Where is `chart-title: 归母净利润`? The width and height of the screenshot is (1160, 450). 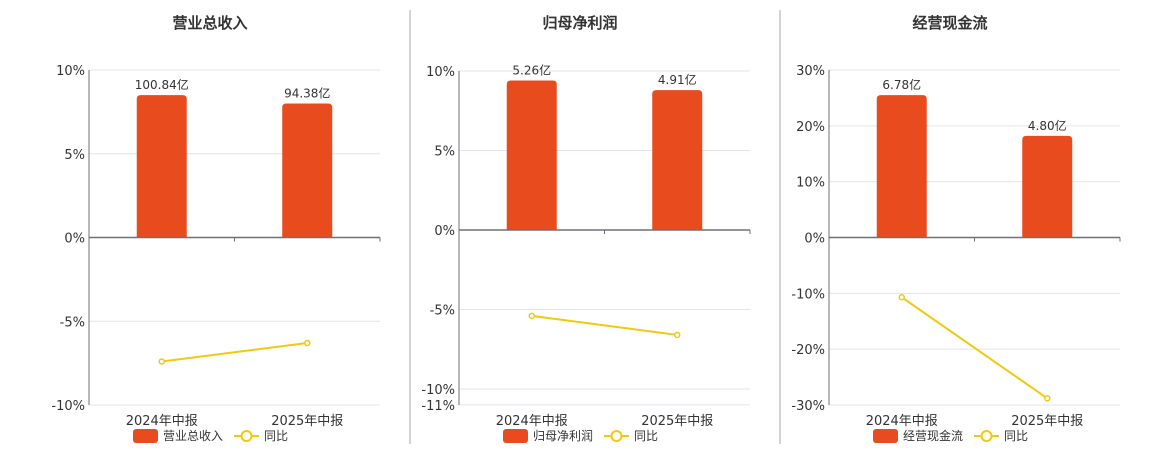
chart-title: 归母净利润 is located at coordinates (579, 23).